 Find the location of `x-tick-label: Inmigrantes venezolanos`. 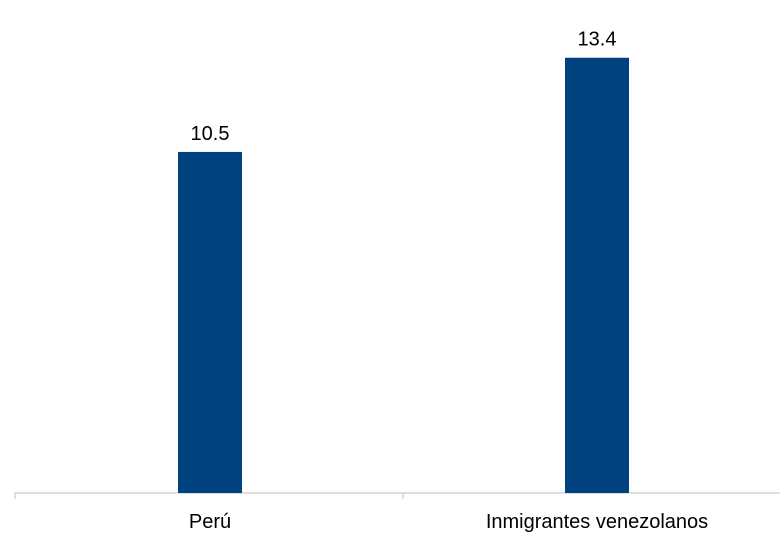

x-tick-label: Inmigrantes venezolanos is located at coordinates (597, 522).